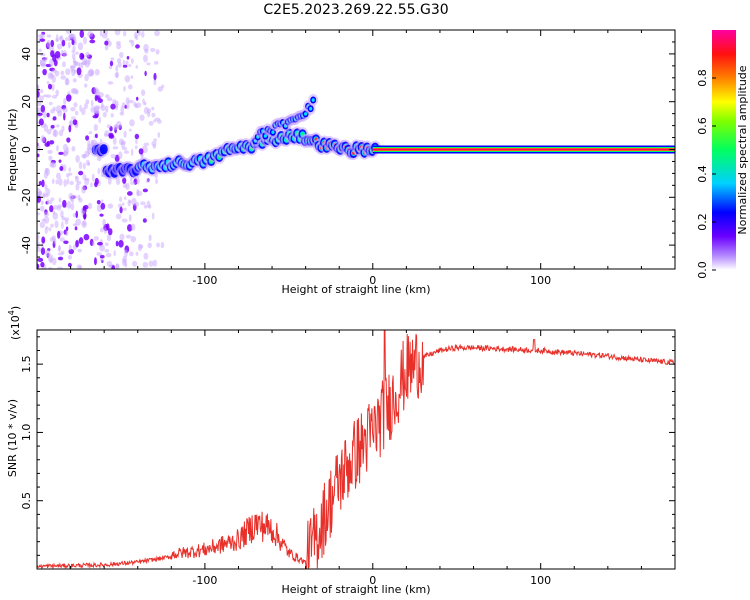 This screenshot has height=600, width=750. Describe the element at coordinates (15, 327) in the screenshot. I see `exponent-prefix: (x10` at that location.